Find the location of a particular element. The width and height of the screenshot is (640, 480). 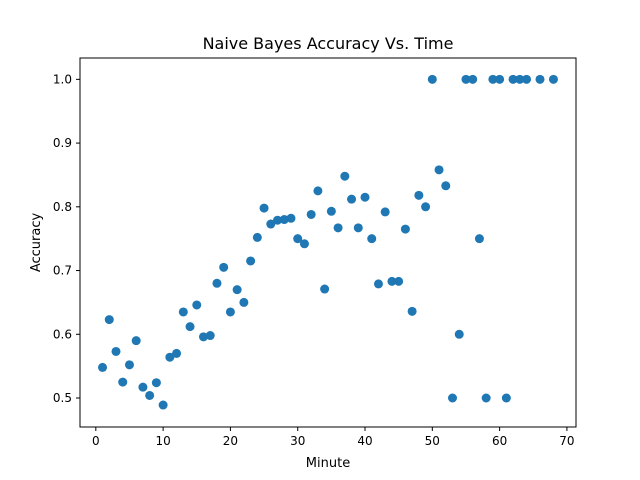

x-tick-label: 20 is located at coordinates (230, 441).